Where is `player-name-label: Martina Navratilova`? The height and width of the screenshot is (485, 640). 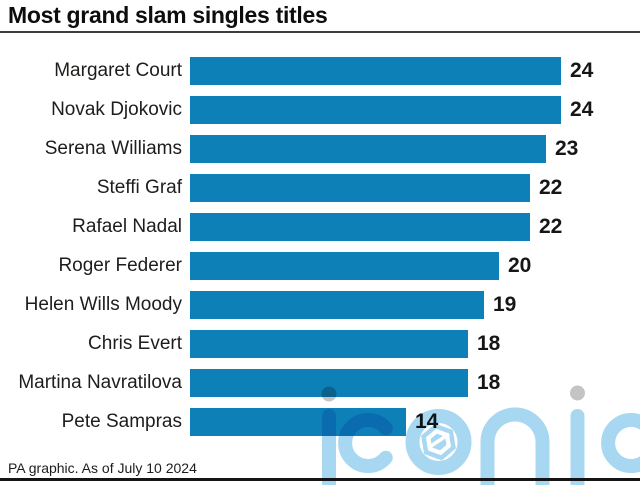 player-name-label: Martina Navratilova is located at coordinates (100, 382).